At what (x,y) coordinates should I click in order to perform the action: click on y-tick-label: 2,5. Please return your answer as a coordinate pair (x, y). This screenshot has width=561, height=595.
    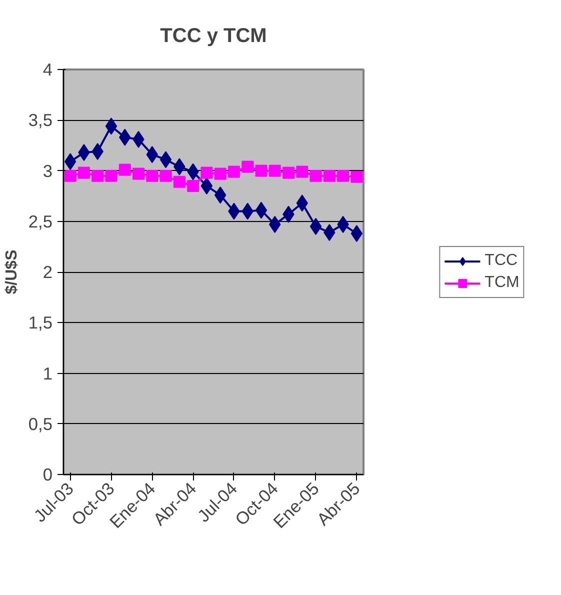
    Looking at the image, I should click on (40, 221).